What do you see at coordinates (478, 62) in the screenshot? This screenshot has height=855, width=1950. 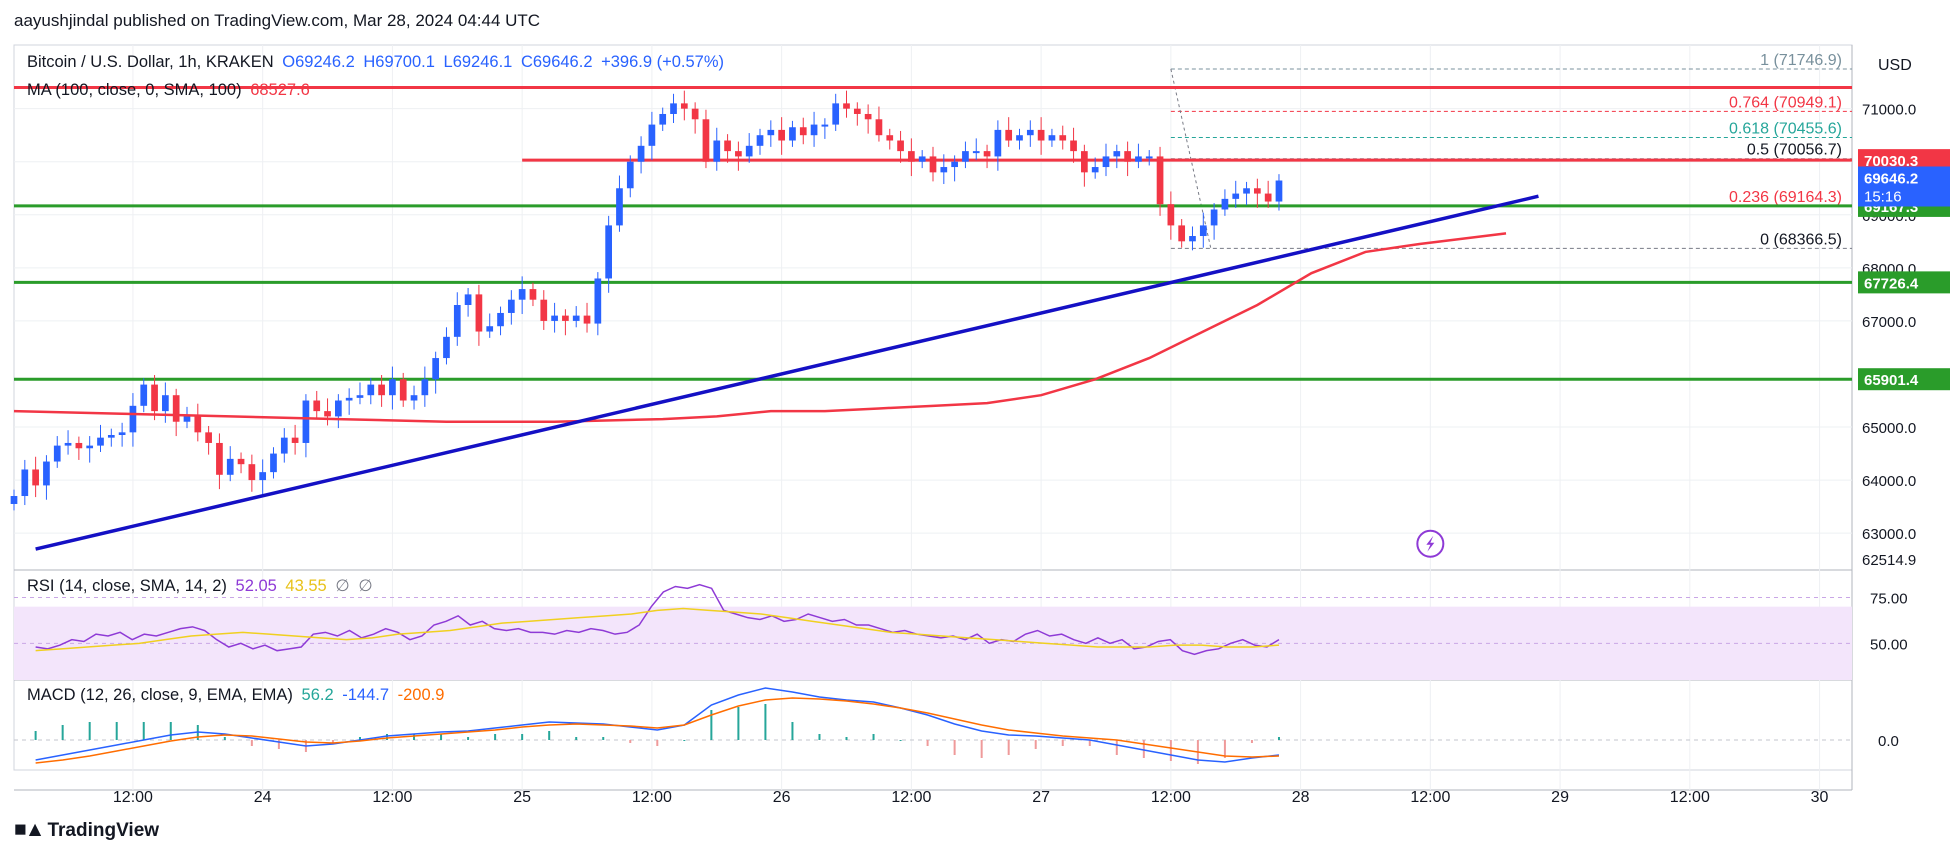 I see `ohlc-low: L69246.1` at bounding box center [478, 62].